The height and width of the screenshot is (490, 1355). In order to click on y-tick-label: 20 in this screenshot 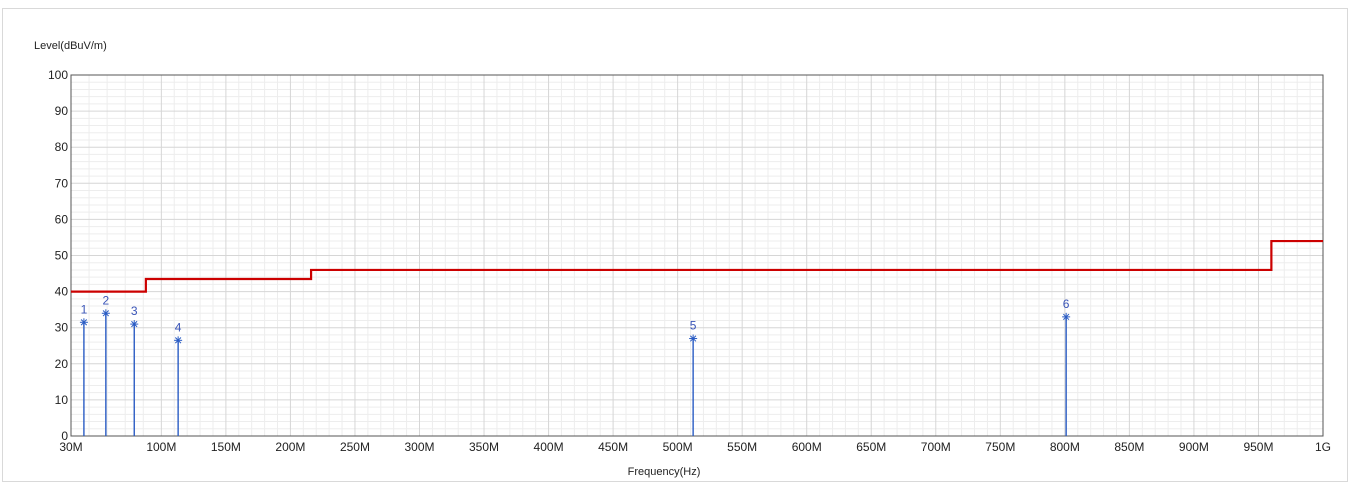, I will do `click(62, 364)`.